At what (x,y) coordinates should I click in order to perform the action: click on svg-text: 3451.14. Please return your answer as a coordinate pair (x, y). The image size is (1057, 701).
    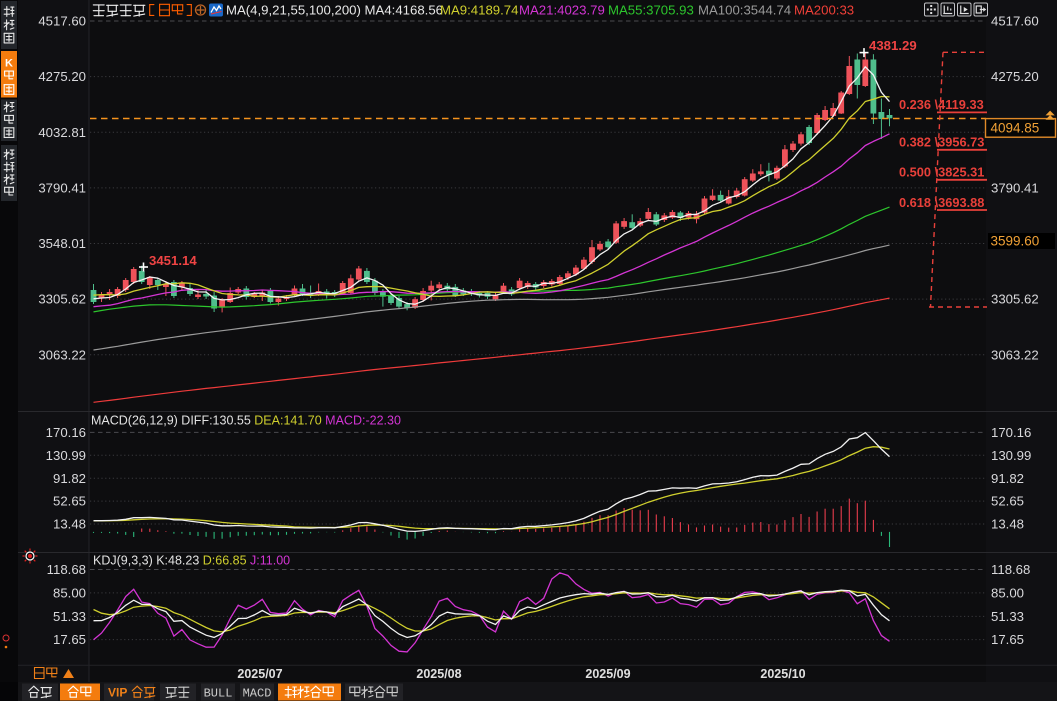
    Looking at the image, I should click on (173, 260).